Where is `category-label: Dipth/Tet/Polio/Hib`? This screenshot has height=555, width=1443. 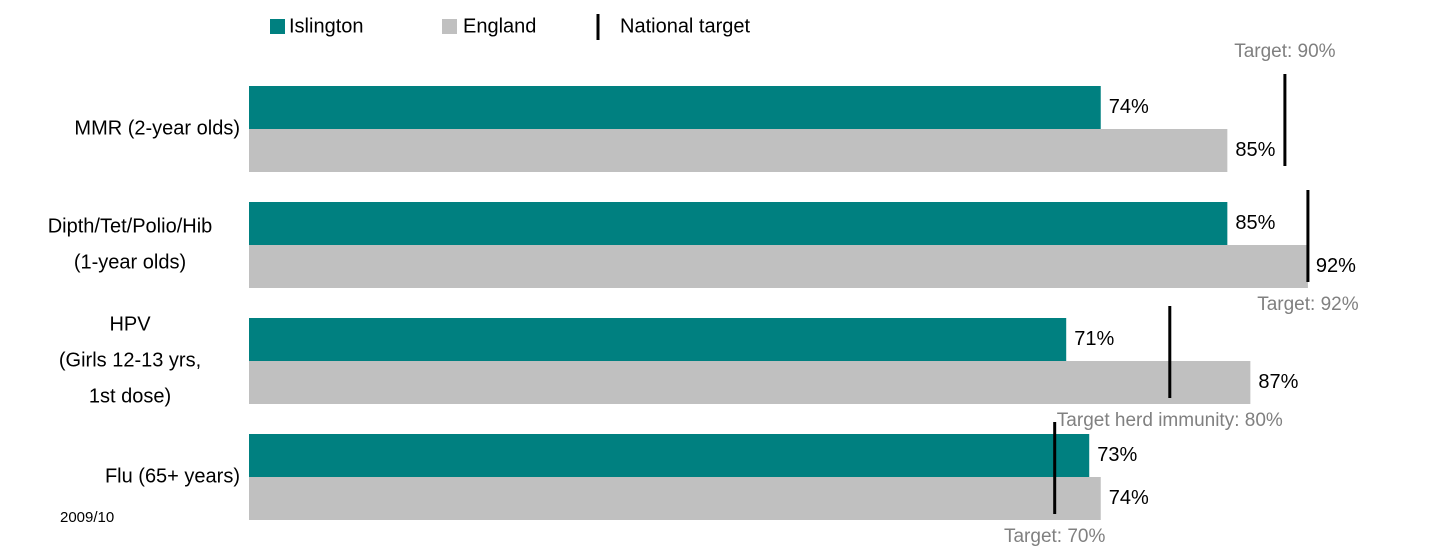 category-label: Dipth/Tet/Polio/Hib is located at coordinates (130, 226).